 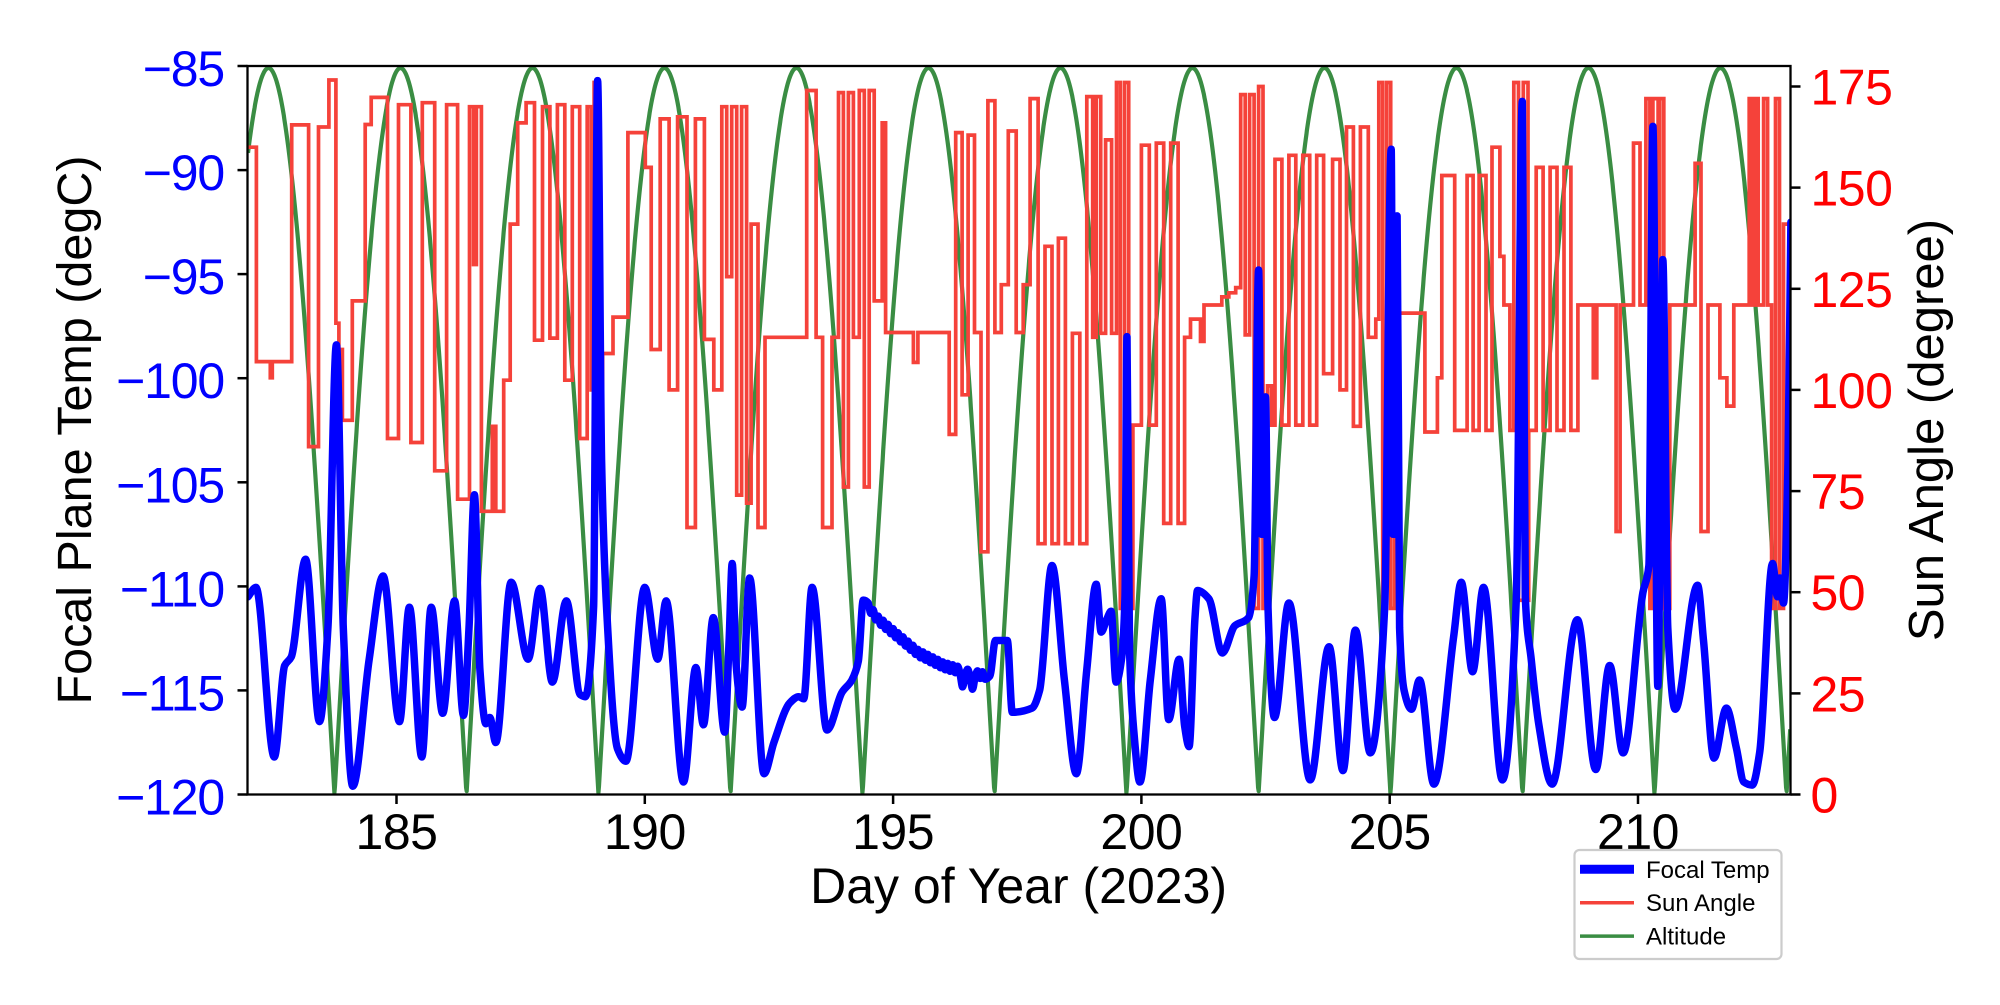 What do you see at coordinates (1852, 290) in the screenshot?
I see `svg-text: 125` at bounding box center [1852, 290].